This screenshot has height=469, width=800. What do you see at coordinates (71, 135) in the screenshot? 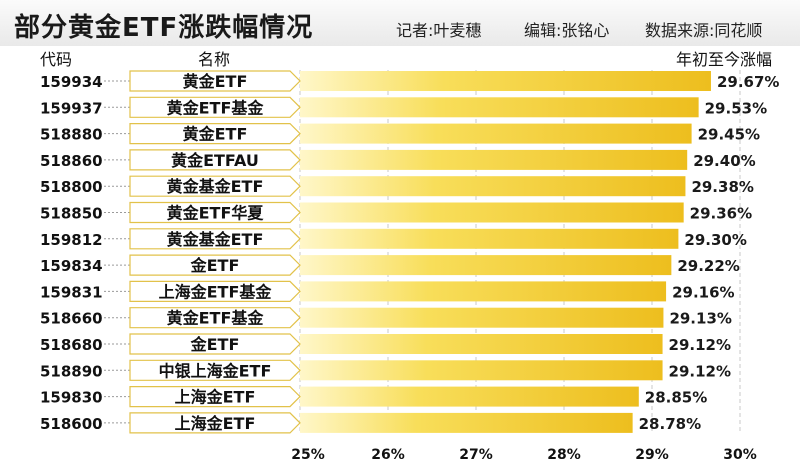
I see `fund-code: 518880` at bounding box center [71, 135].